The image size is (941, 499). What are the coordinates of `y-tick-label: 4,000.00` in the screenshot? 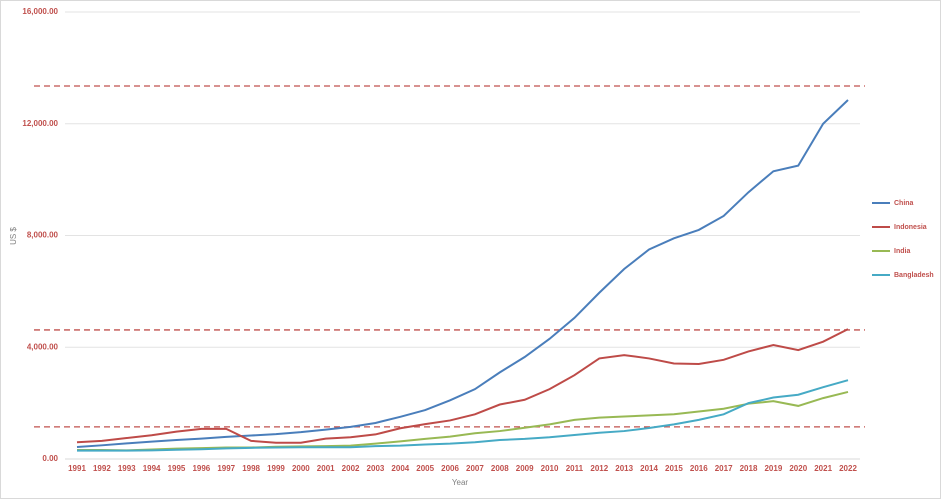 It's located at (43, 346).